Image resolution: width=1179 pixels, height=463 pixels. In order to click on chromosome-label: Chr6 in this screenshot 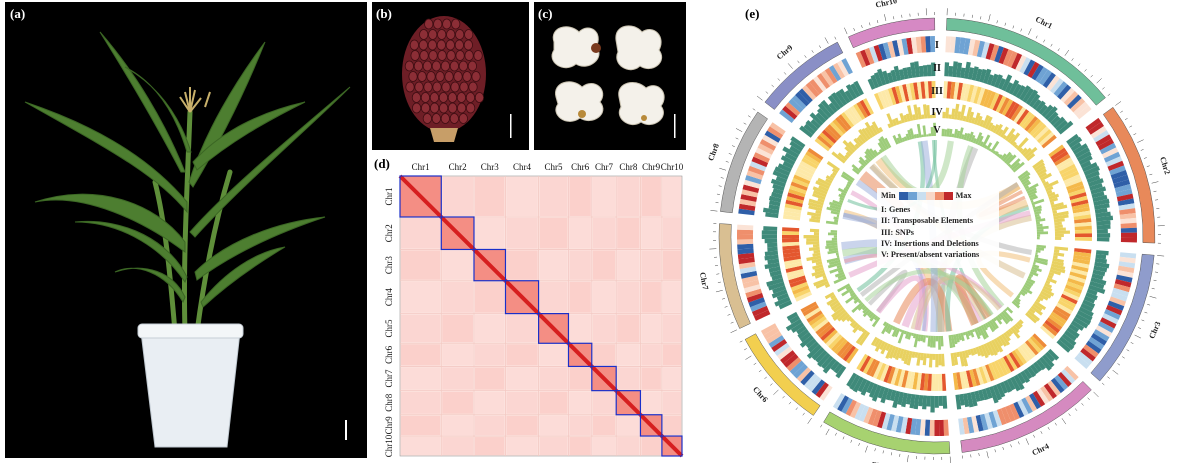, I will do `click(760, 394)`.